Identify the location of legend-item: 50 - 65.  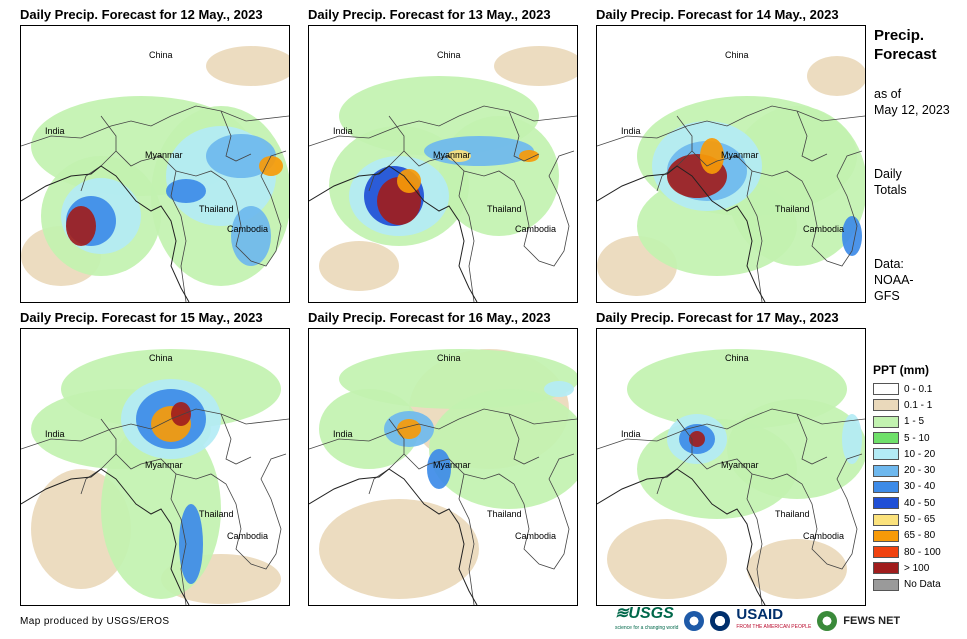
(907, 519).